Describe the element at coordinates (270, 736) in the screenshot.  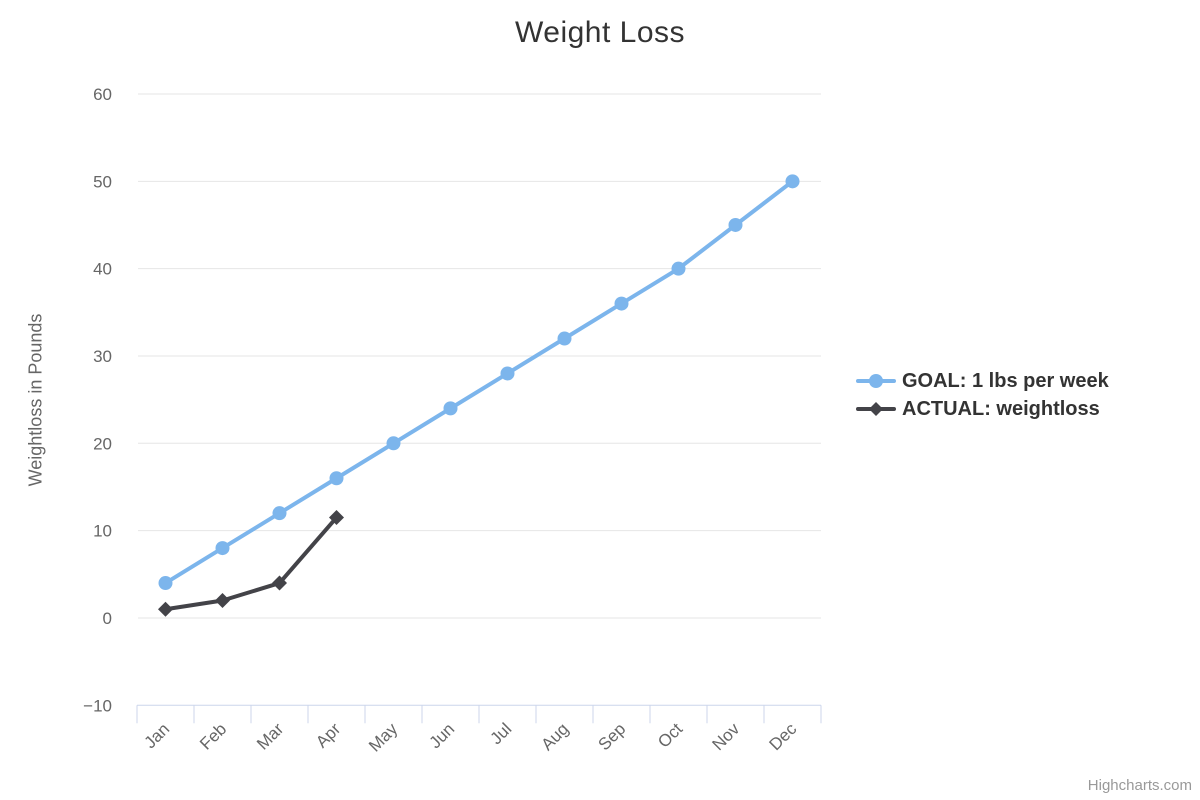
I see `xaxis-label-mar: Mar` at that location.